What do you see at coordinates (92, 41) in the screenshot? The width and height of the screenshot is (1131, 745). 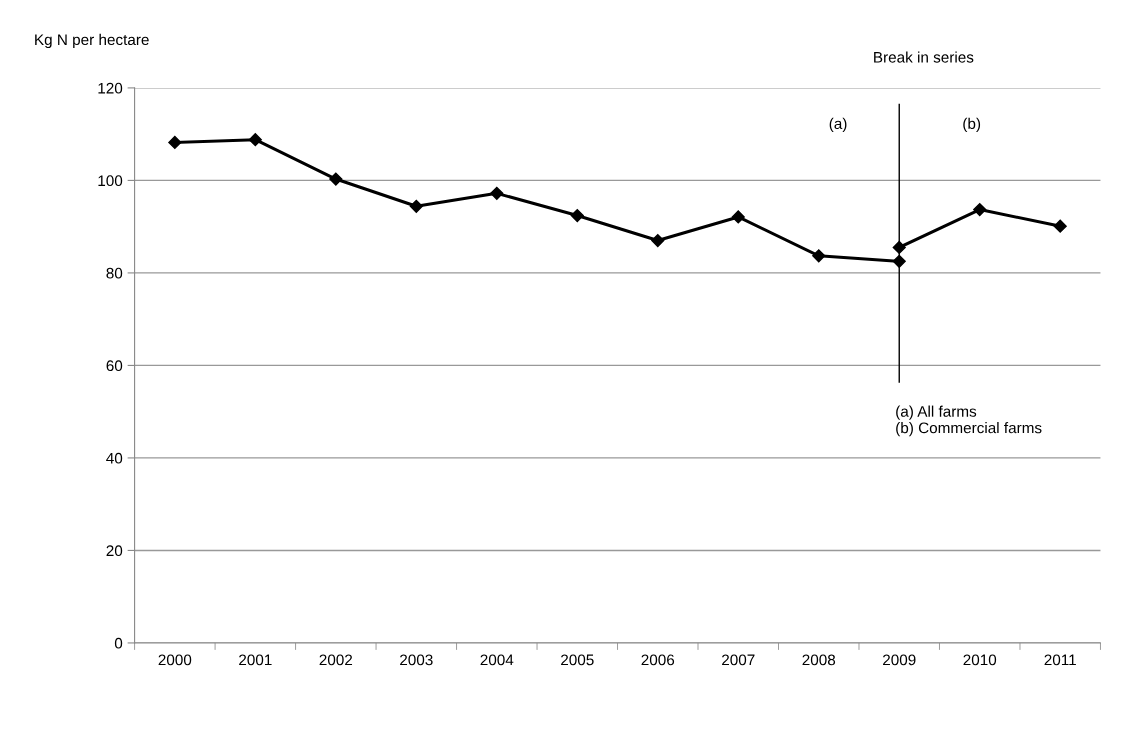 I see `y-axis-title: Kg N per hectare` at bounding box center [92, 41].